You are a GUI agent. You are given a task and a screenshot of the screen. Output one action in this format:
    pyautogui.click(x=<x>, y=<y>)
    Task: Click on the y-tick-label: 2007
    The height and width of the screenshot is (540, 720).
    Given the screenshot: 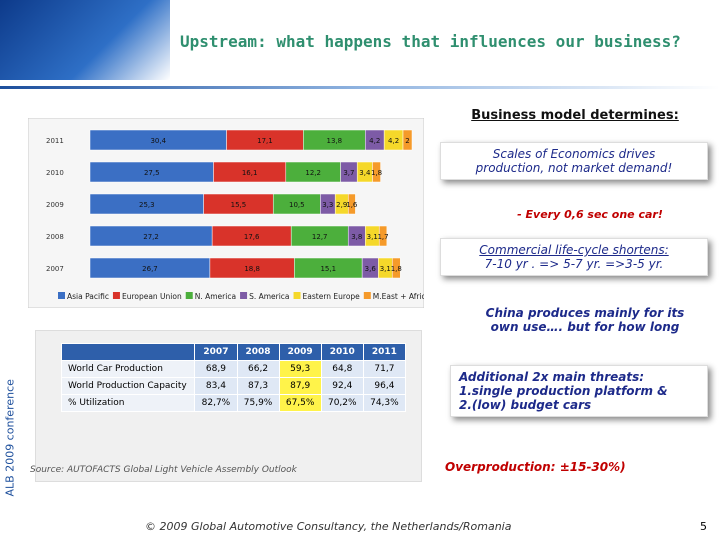 What is the action you would take?
    pyautogui.click(x=55, y=269)
    